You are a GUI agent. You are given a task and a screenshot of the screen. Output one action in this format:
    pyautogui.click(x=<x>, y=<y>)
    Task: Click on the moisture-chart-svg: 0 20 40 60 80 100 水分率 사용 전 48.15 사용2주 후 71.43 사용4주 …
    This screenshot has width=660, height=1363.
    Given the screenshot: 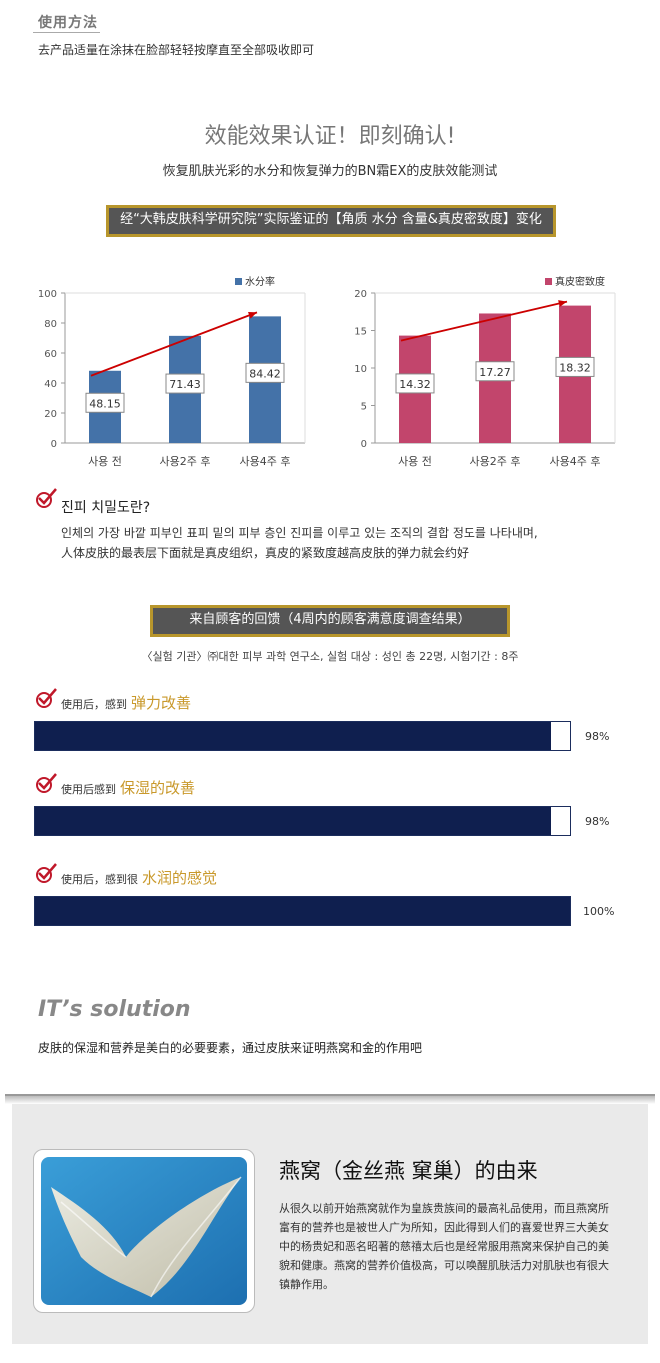 What is the action you would take?
    pyautogui.click(x=172, y=371)
    